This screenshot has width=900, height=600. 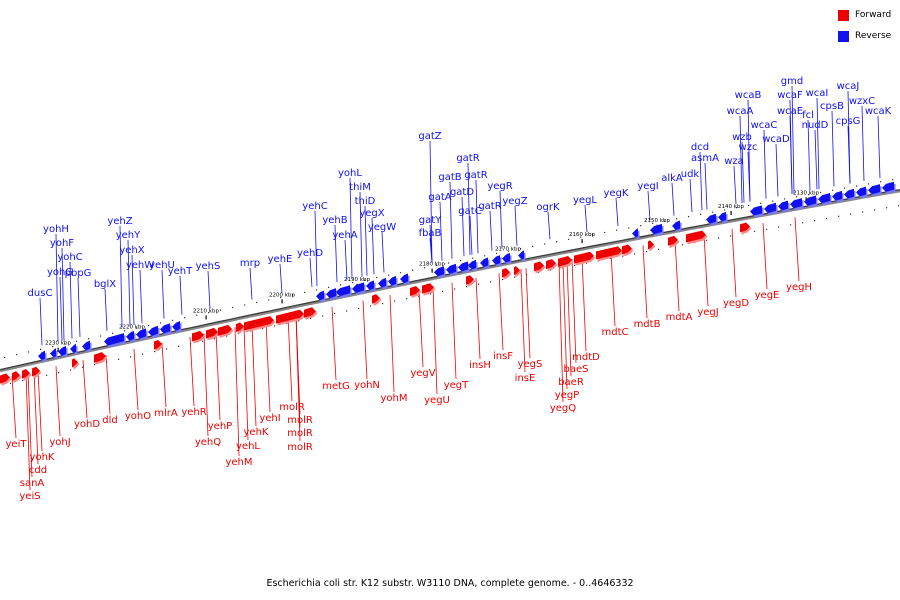 What do you see at coordinates (208, 442) in the screenshot?
I see `forward-gene-label: yehQ` at bounding box center [208, 442].